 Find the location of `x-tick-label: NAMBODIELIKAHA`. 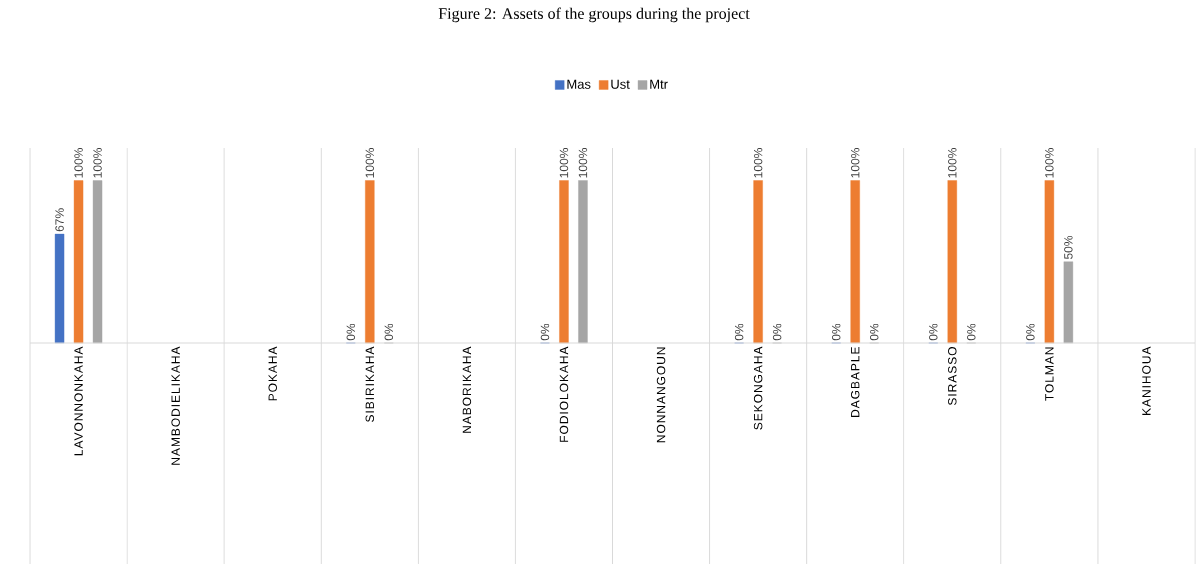

x-tick-label: NAMBODIELIKAHA is located at coordinates (175, 405).